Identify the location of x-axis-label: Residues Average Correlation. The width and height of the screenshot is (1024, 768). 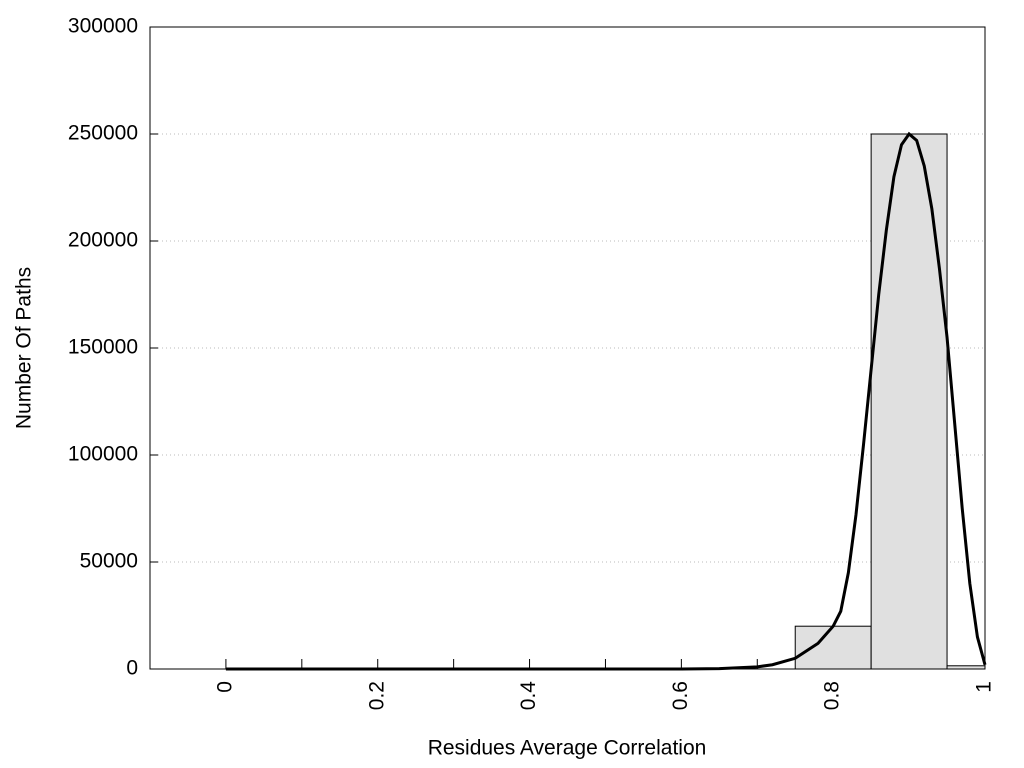
(567, 748).